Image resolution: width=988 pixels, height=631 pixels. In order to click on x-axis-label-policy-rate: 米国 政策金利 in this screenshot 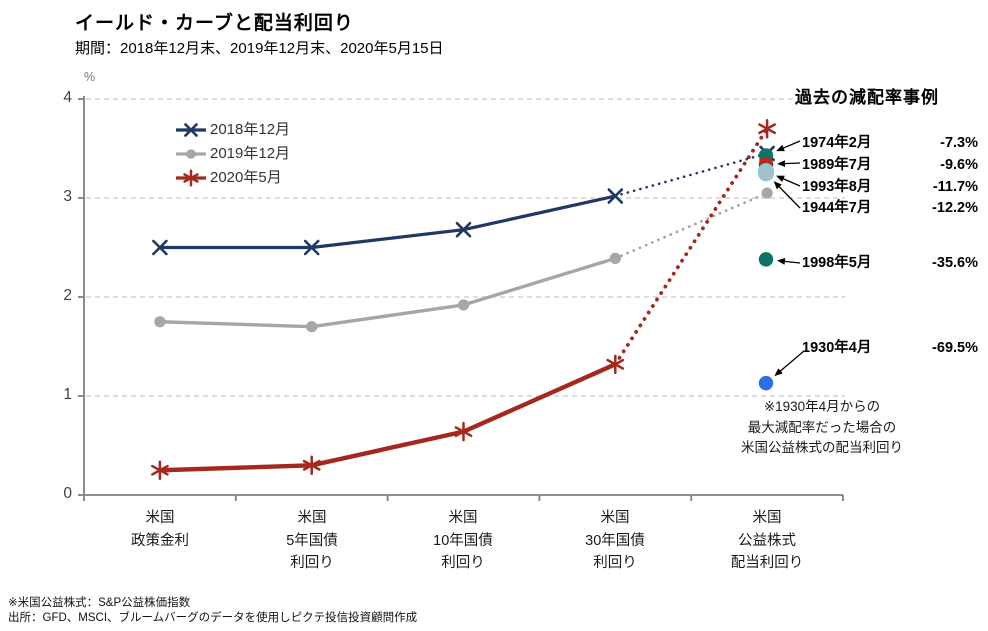, I will do `click(160, 529)`.